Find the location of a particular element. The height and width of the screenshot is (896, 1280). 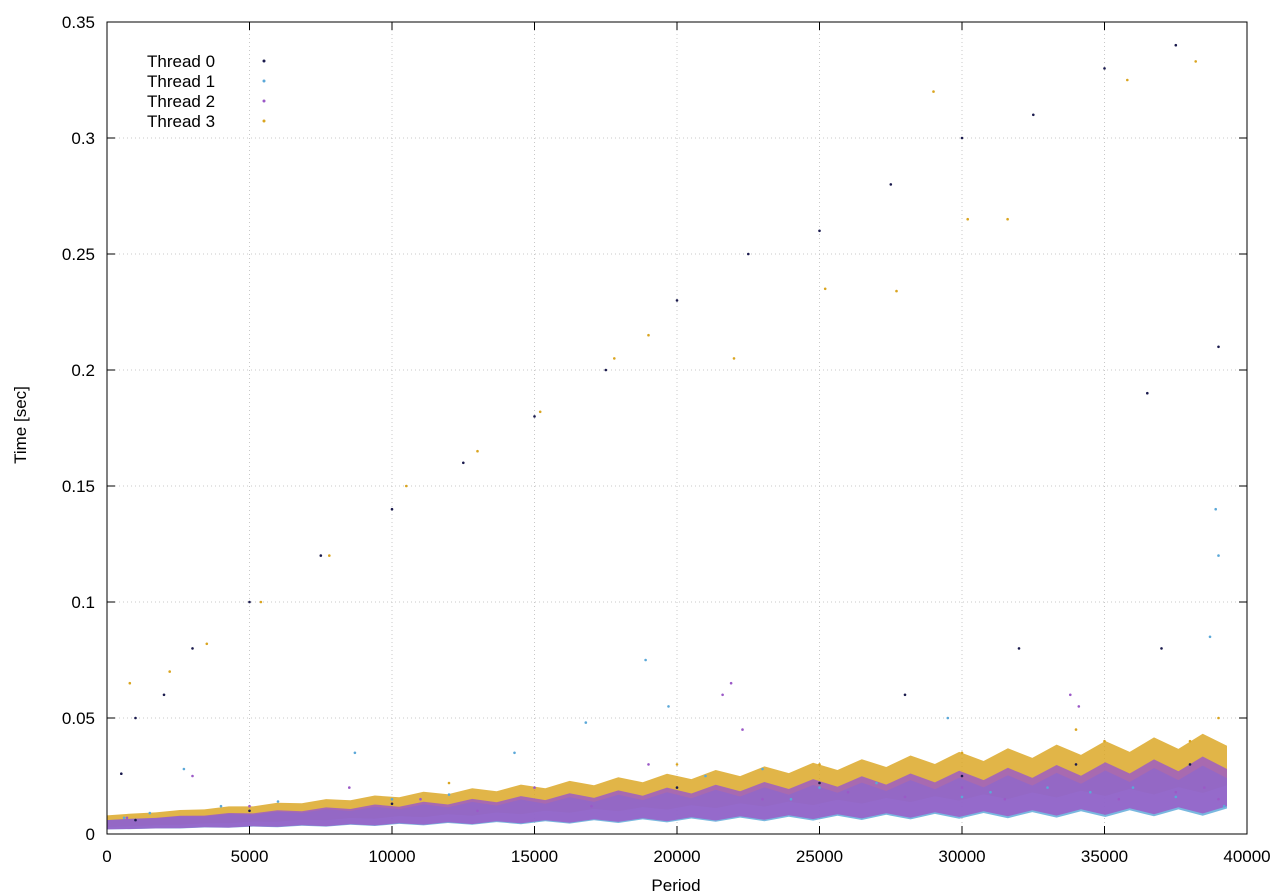

y-axis-title: Time [sec] is located at coordinates (20, 425).